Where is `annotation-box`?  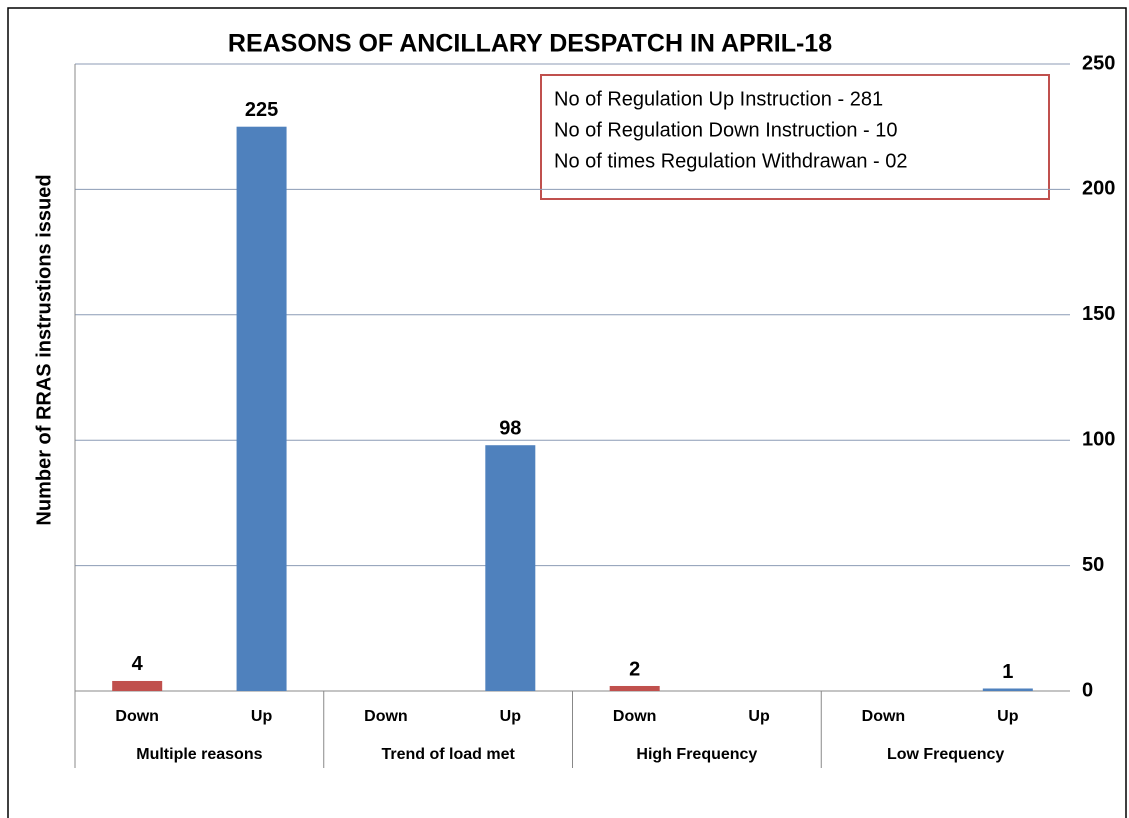
annotation-box is located at coordinates (795, 137).